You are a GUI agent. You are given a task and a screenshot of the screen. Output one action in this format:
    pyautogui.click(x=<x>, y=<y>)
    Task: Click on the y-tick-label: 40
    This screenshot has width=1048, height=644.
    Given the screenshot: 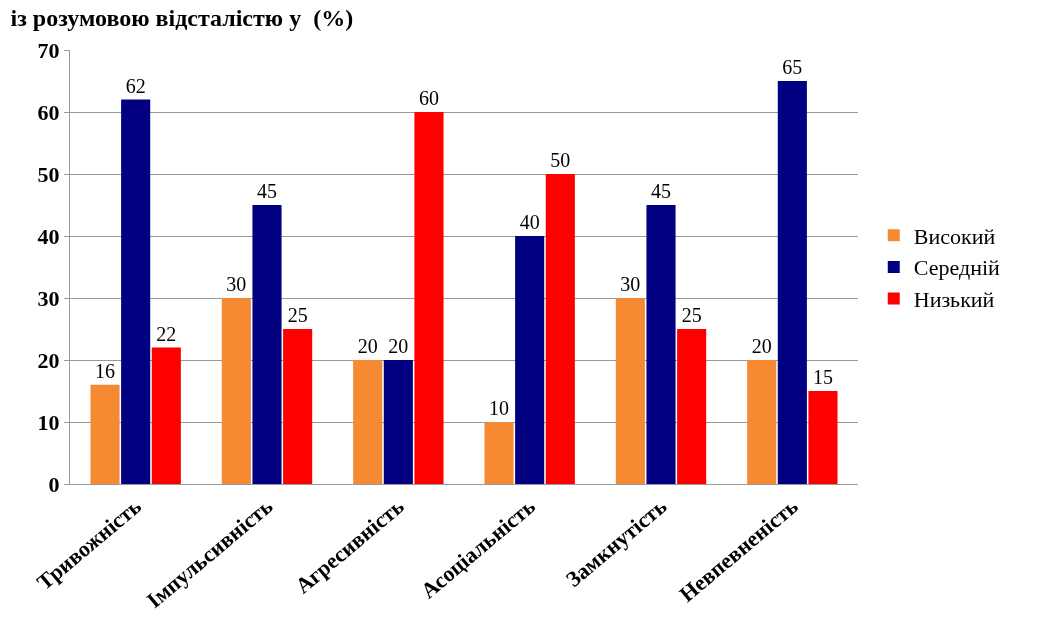 What is the action you would take?
    pyautogui.click(x=48, y=236)
    